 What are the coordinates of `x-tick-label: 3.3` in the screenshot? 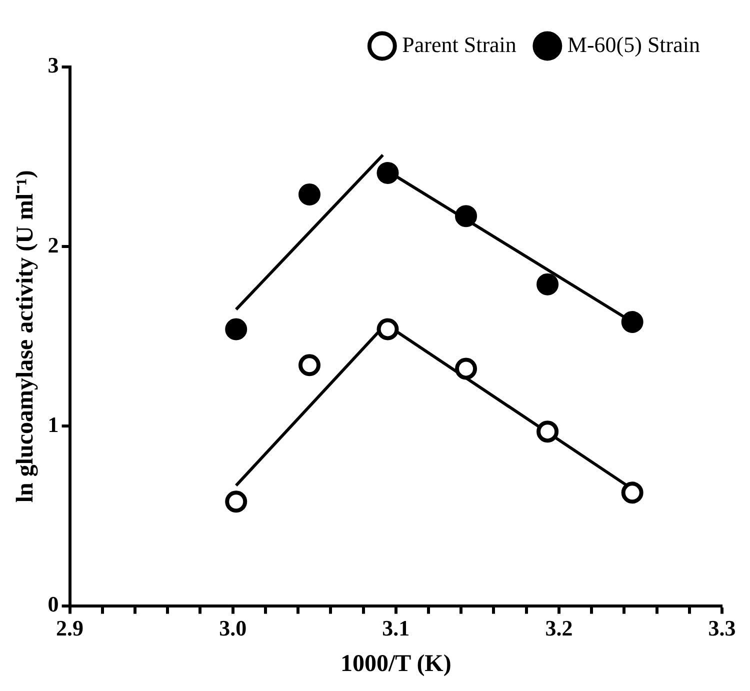 It's located at (722, 628).